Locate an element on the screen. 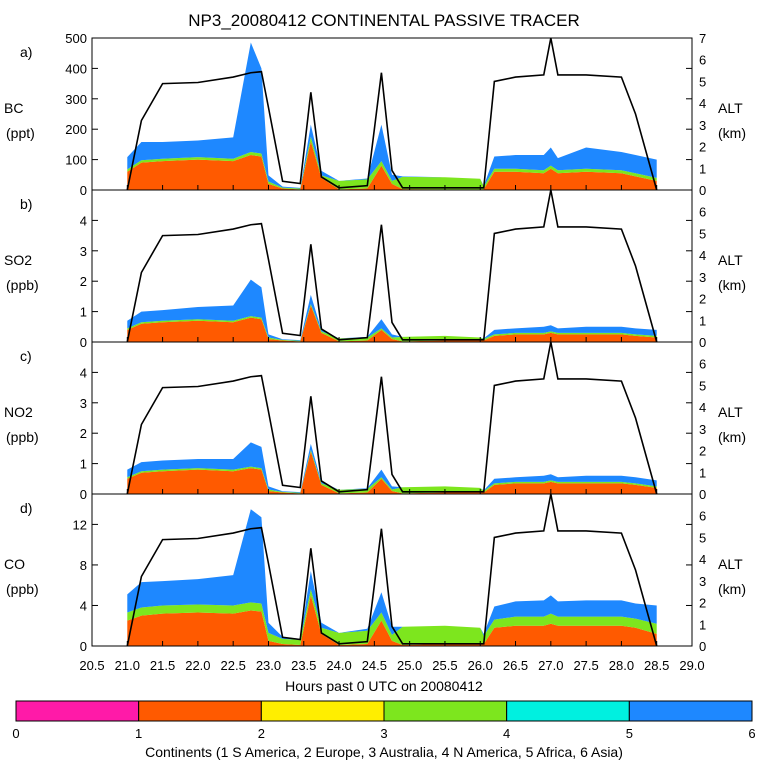 Image resolution: width=768 pixels, height=768 pixels. x-tick-label: 25.0 is located at coordinates (409, 665).